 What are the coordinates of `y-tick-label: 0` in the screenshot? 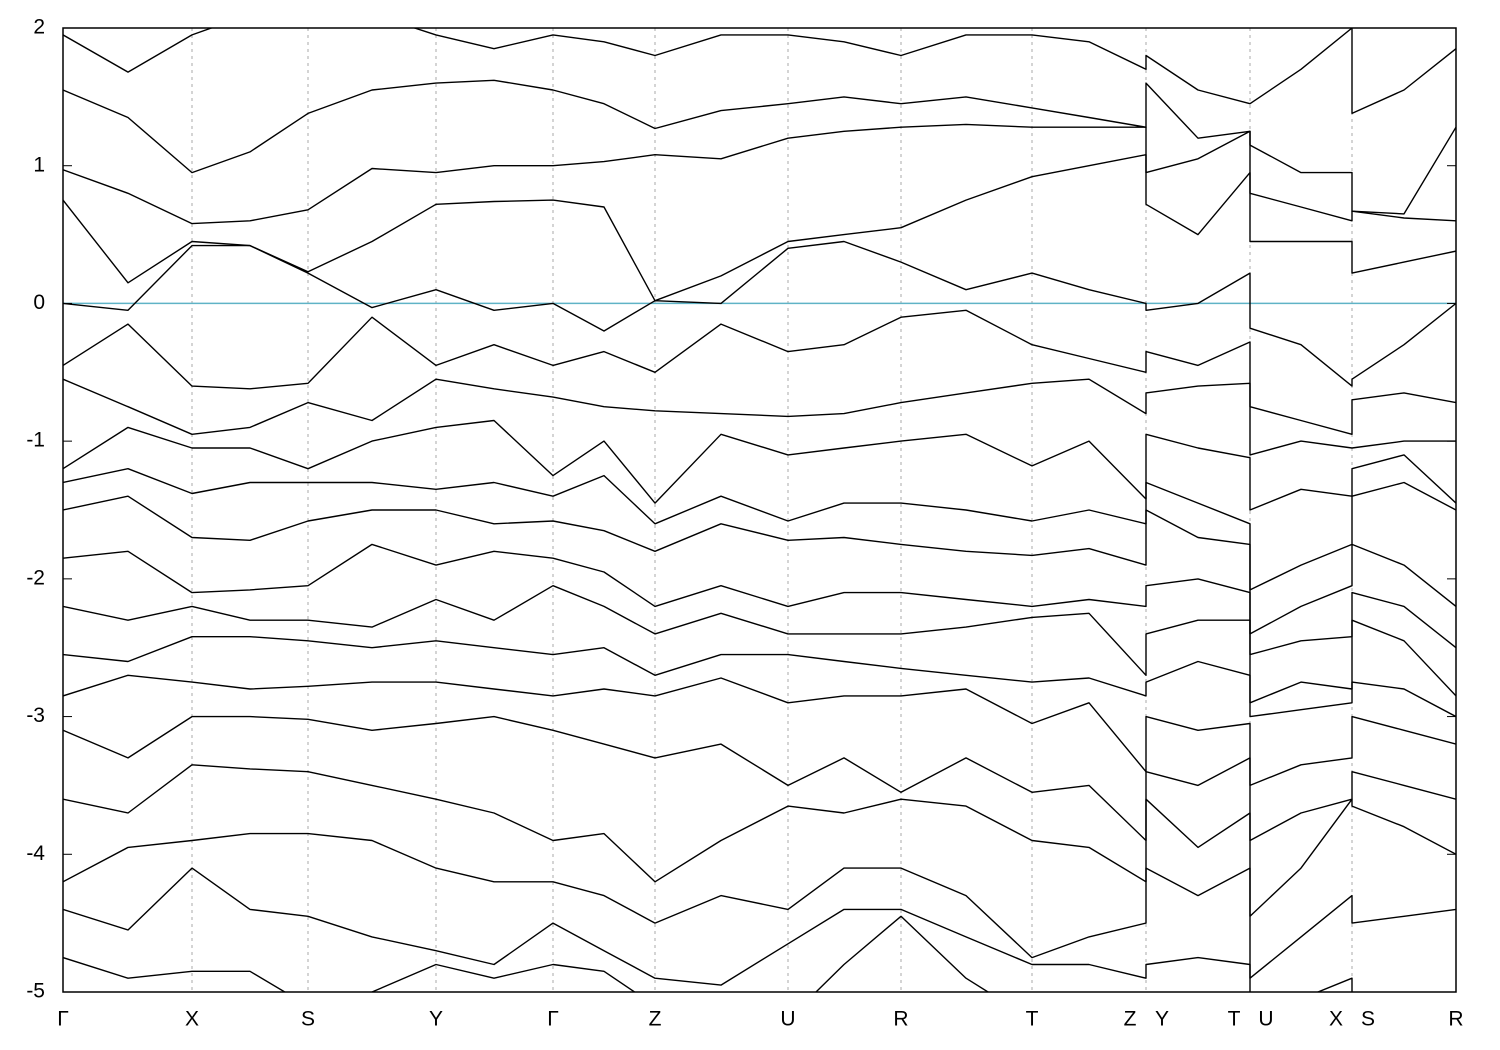 It's located at (39, 302).